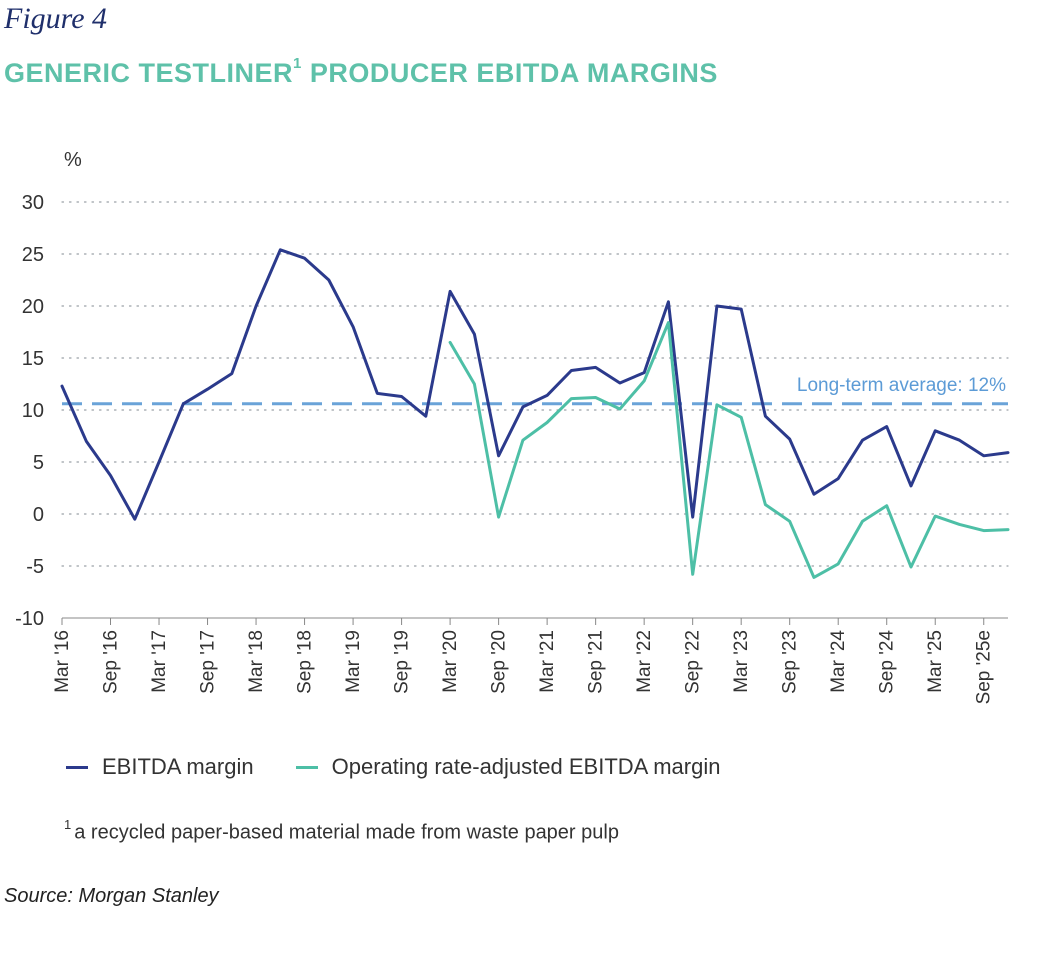 The height and width of the screenshot is (958, 1063). Describe the element at coordinates (256, 661) in the screenshot. I see `x-tick-label: Mar '18` at that location.